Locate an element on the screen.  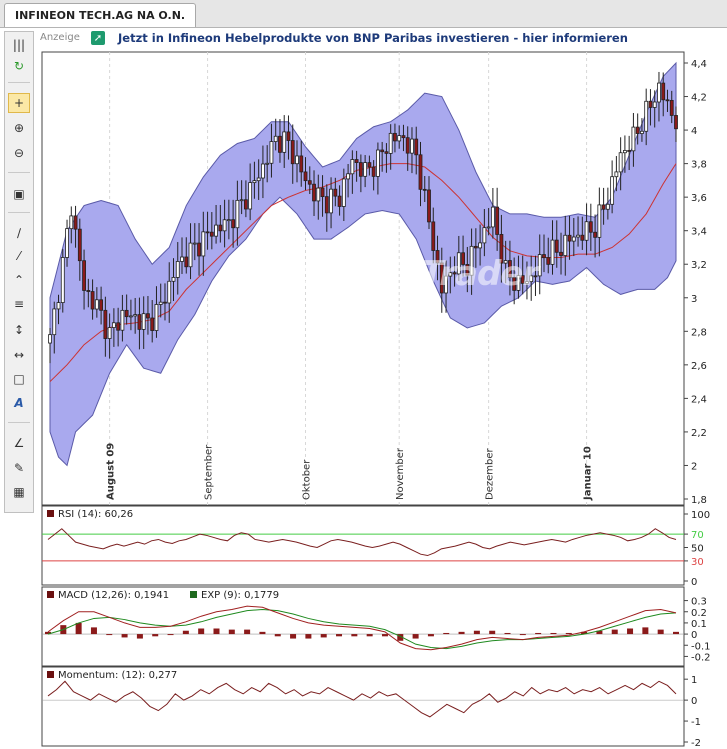
rsi-legend-label: RSI (14): 60,26 is located at coordinates (95, 514).